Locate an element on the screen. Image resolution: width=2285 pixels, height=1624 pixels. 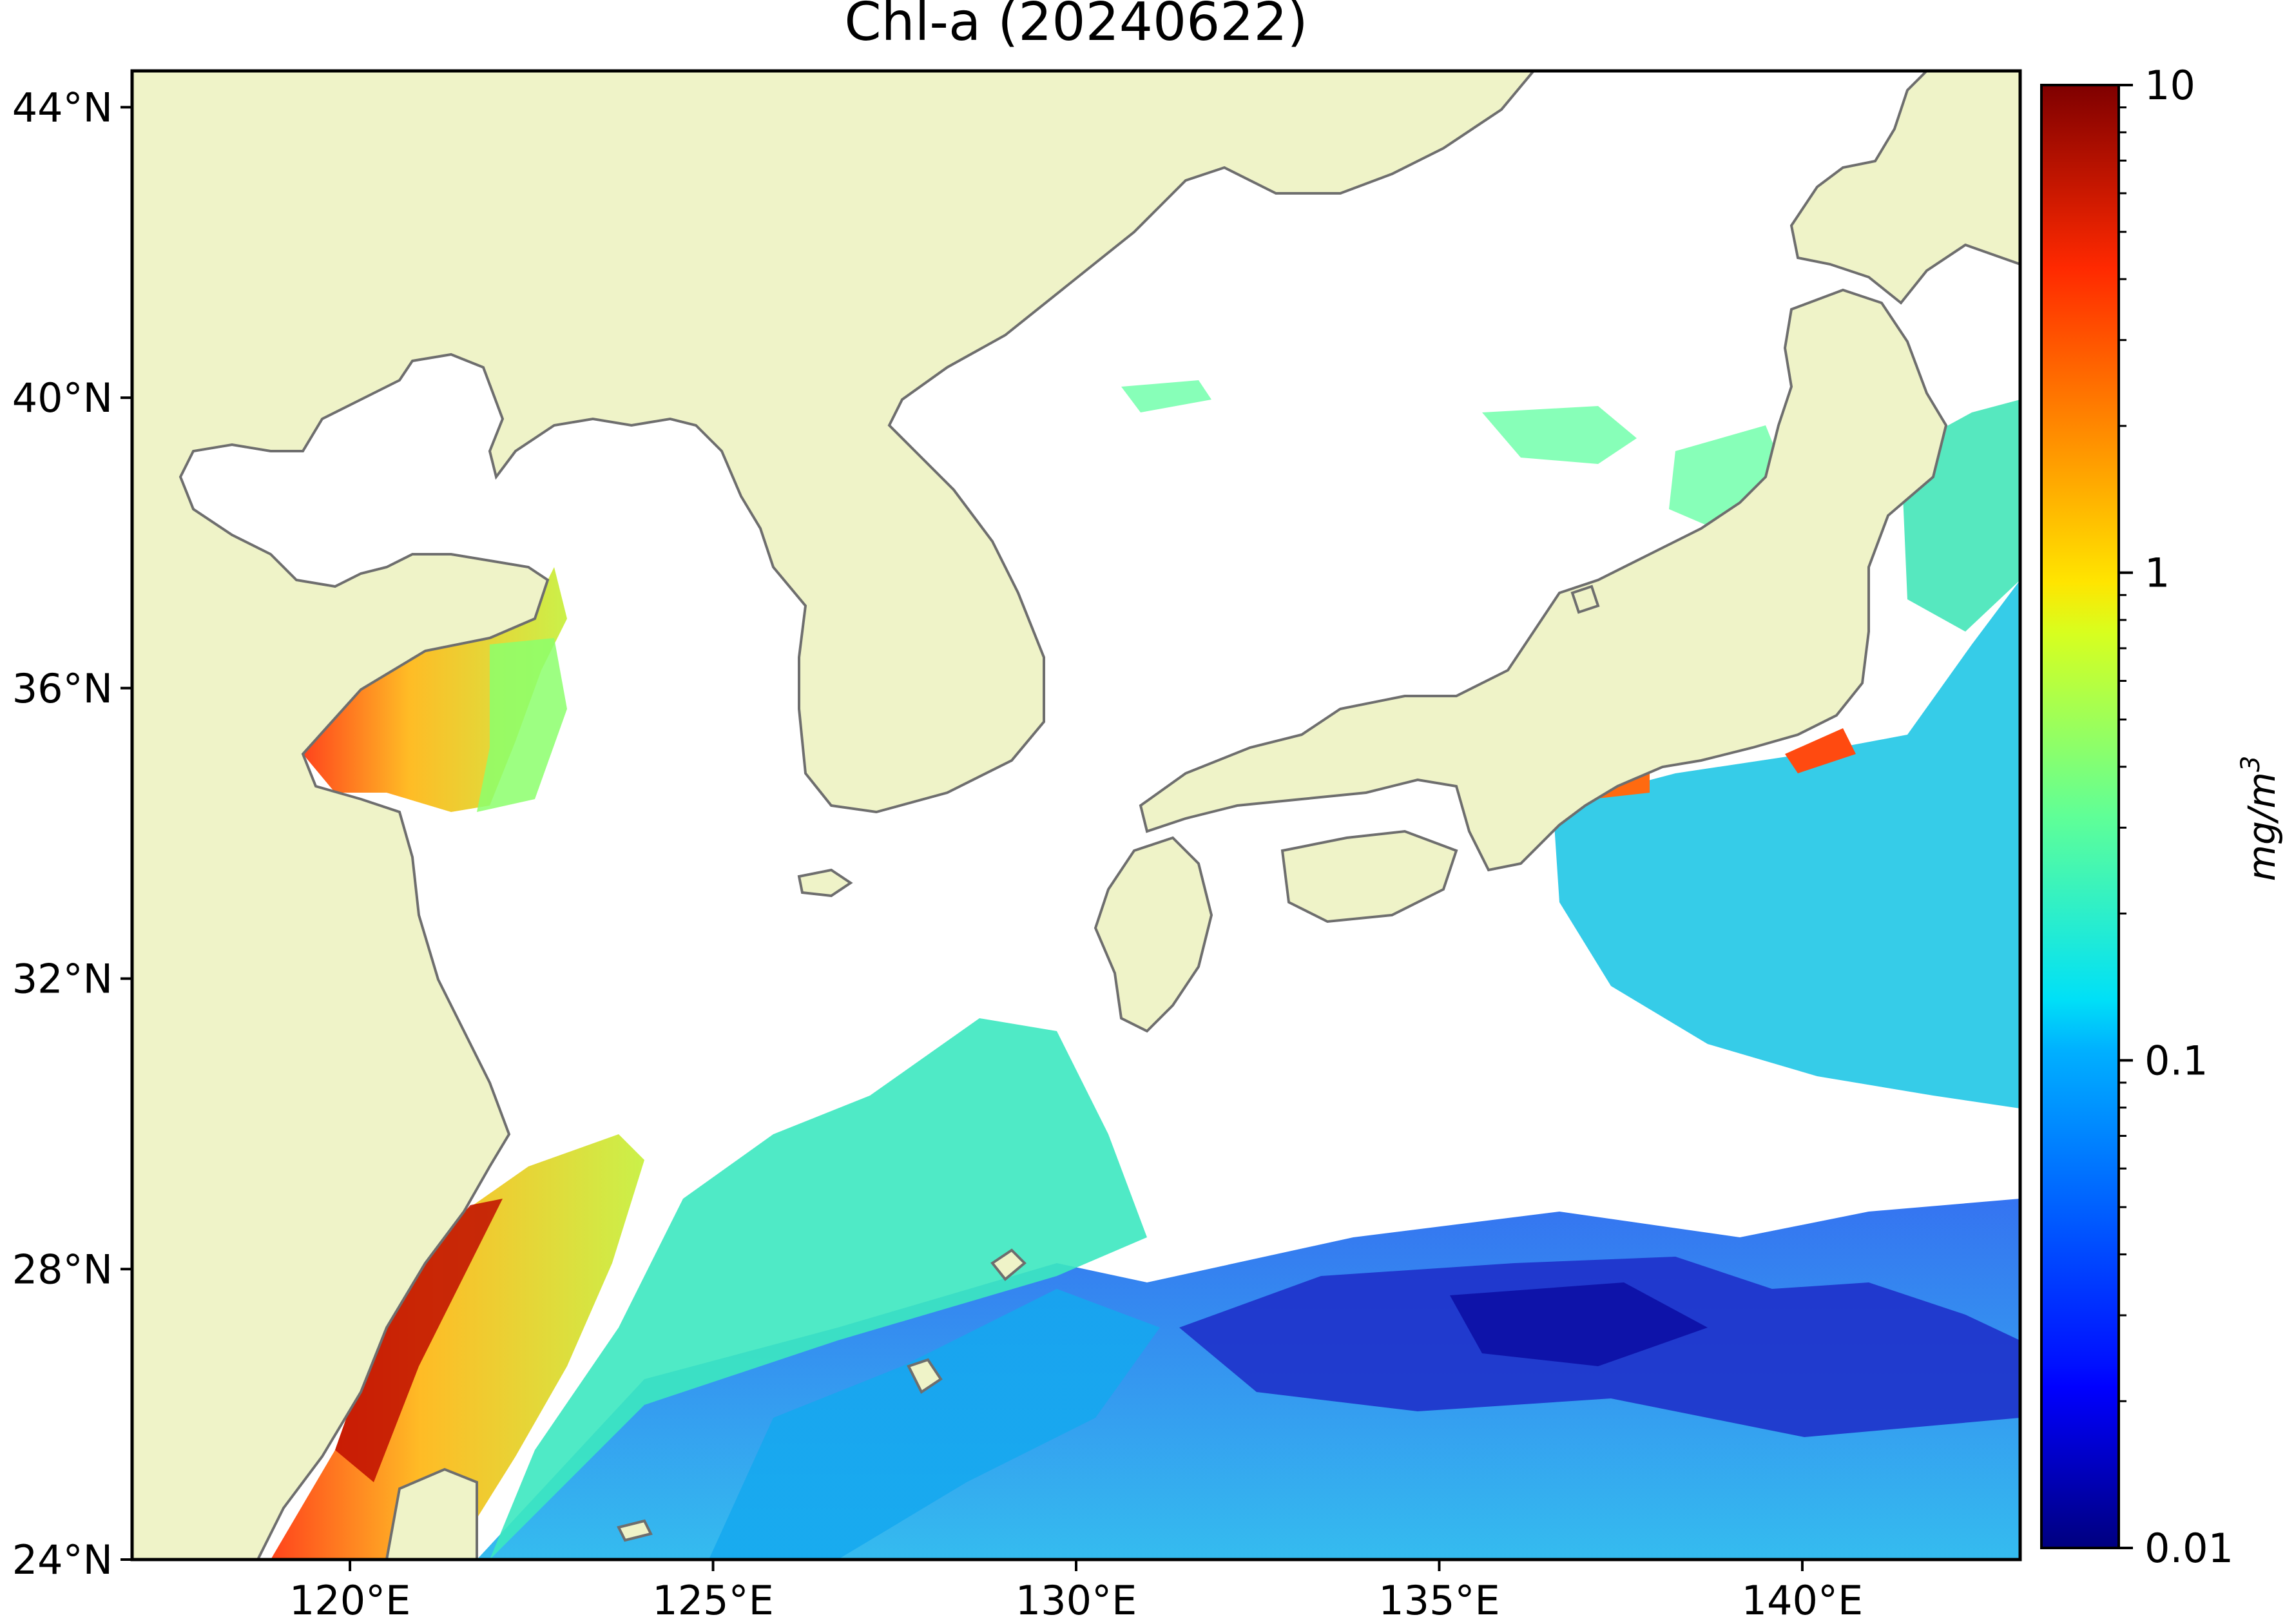
x-tick-label: 125°E is located at coordinates (713, 1600).